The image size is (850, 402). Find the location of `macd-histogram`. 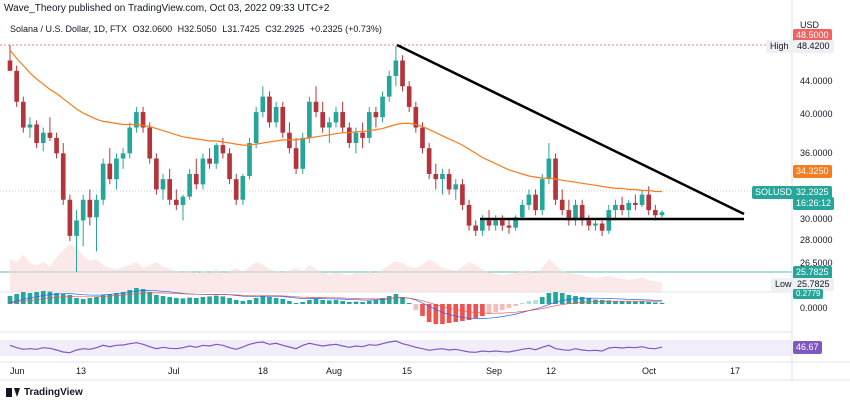

macd-histogram is located at coordinates (336, 306).